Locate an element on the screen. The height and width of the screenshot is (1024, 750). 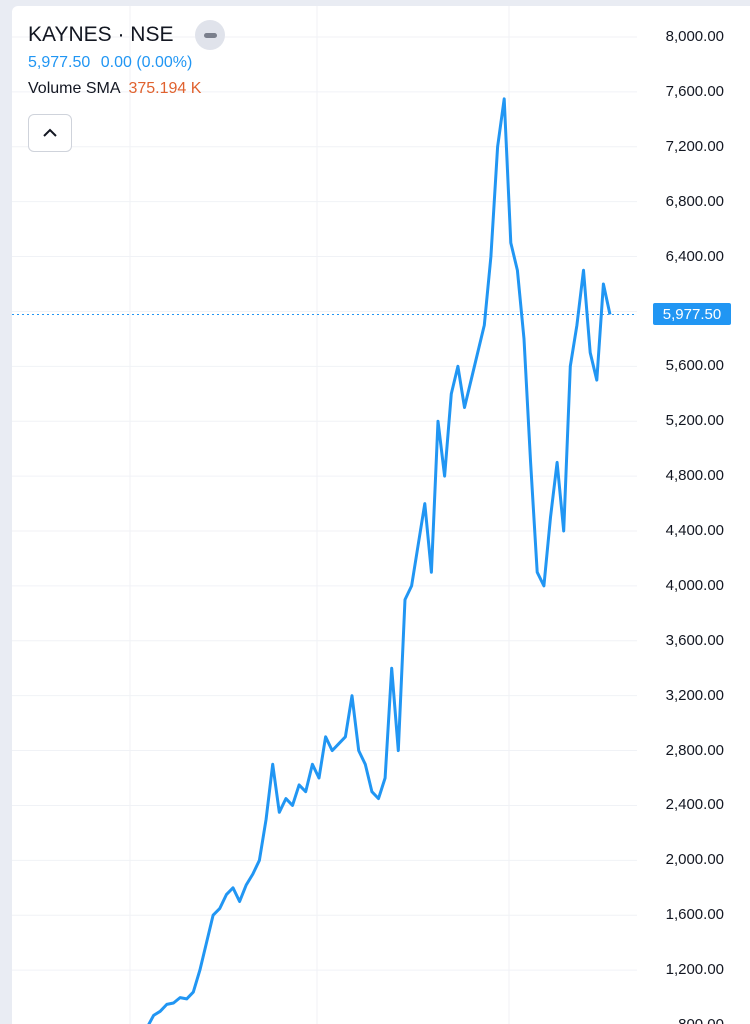
price-tick-label: 3,200.00 is located at coordinates (694, 695).